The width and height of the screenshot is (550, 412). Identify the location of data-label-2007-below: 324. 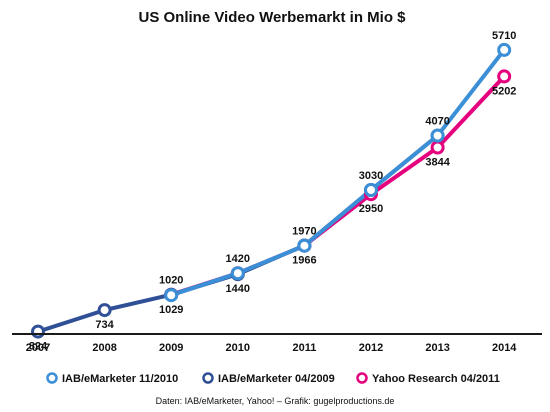
(38, 347).